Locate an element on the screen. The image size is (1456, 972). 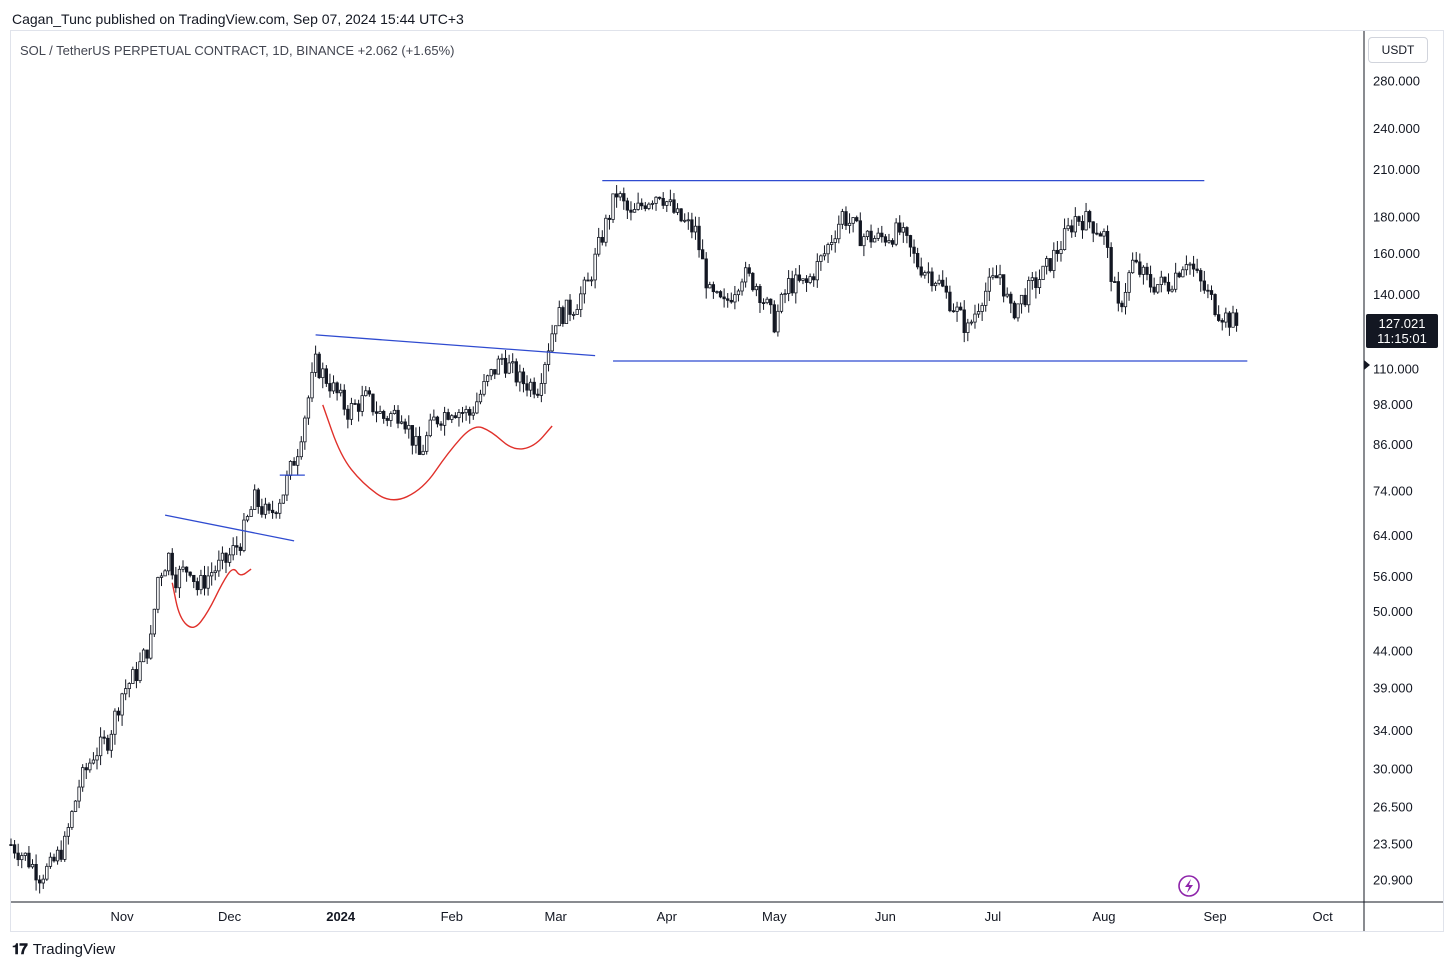
price-tick-label: 160.000 is located at coordinates (1396, 253).